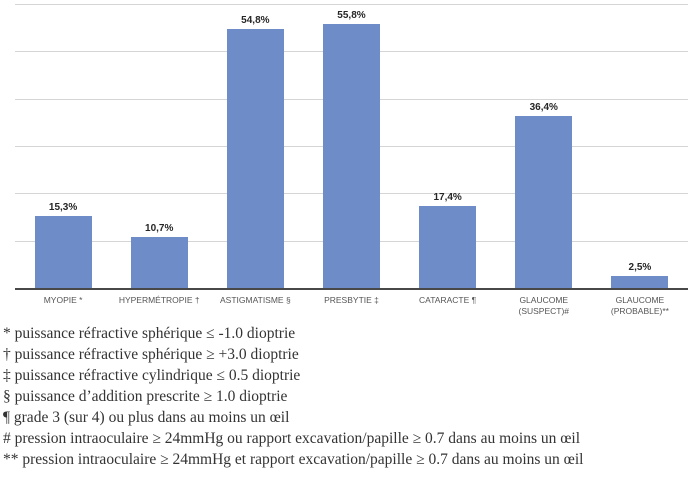 The image size is (692, 481). I want to click on bar: 17,4%, so click(448, 240).